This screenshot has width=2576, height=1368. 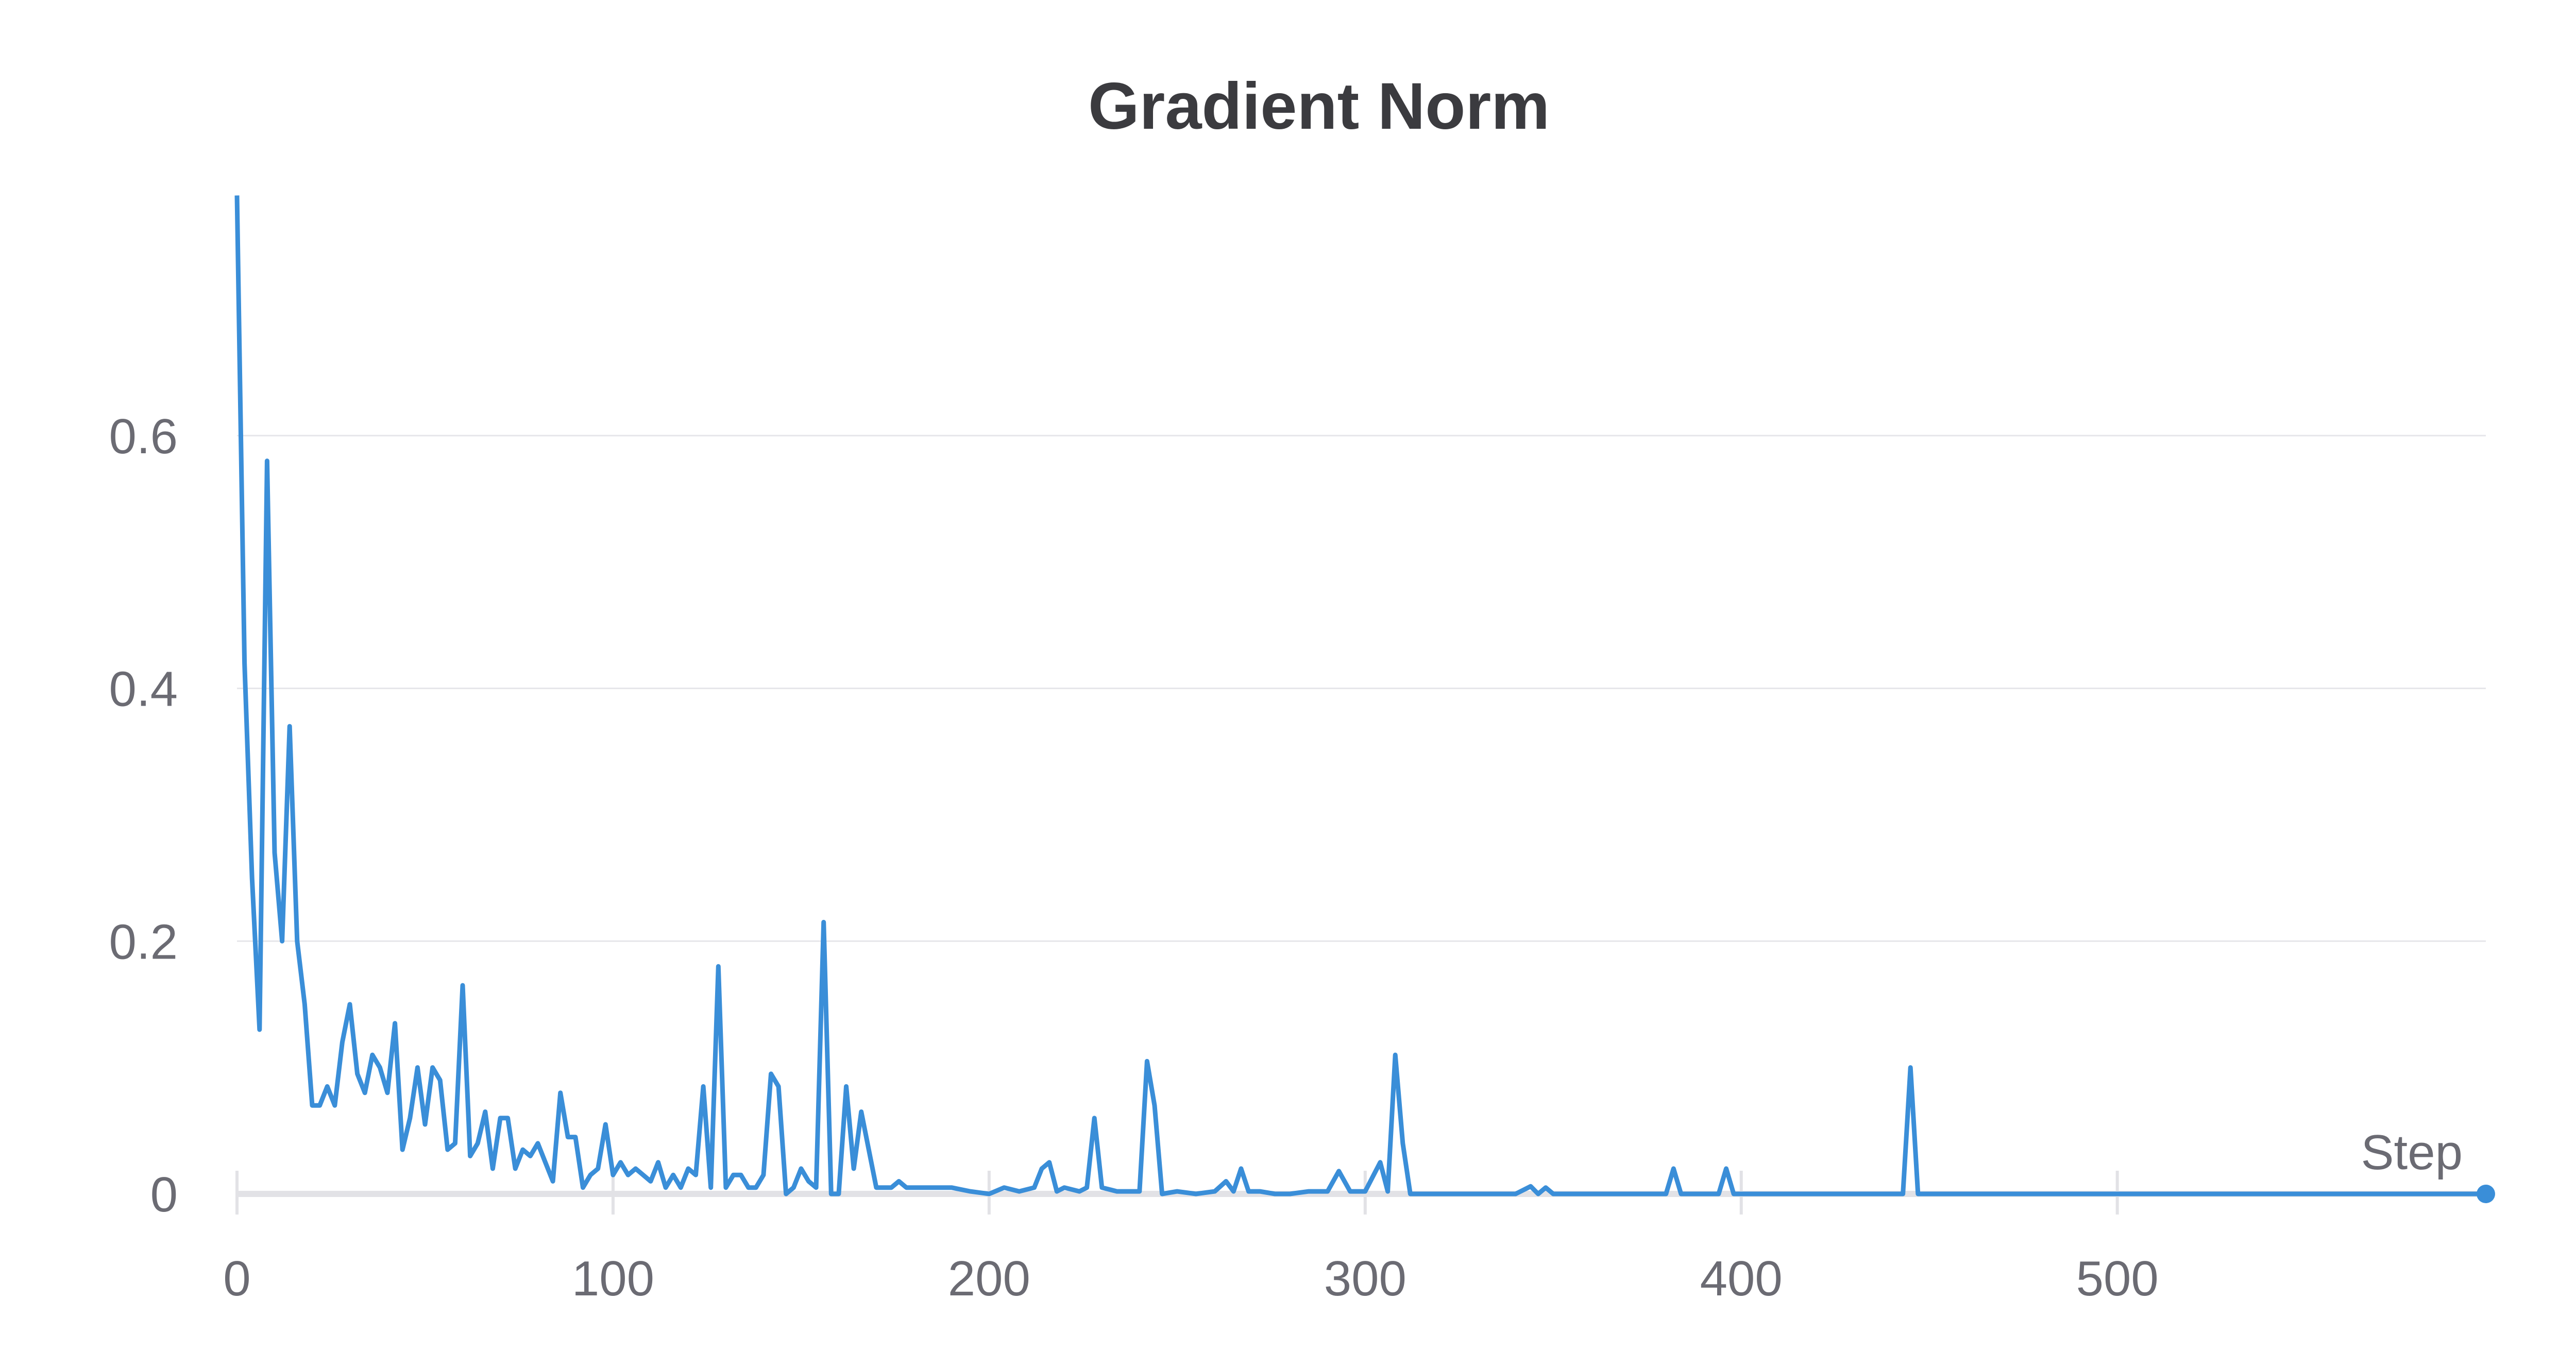 What do you see at coordinates (164, 1194) in the screenshot?
I see `y-tick-label: 0` at bounding box center [164, 1194].